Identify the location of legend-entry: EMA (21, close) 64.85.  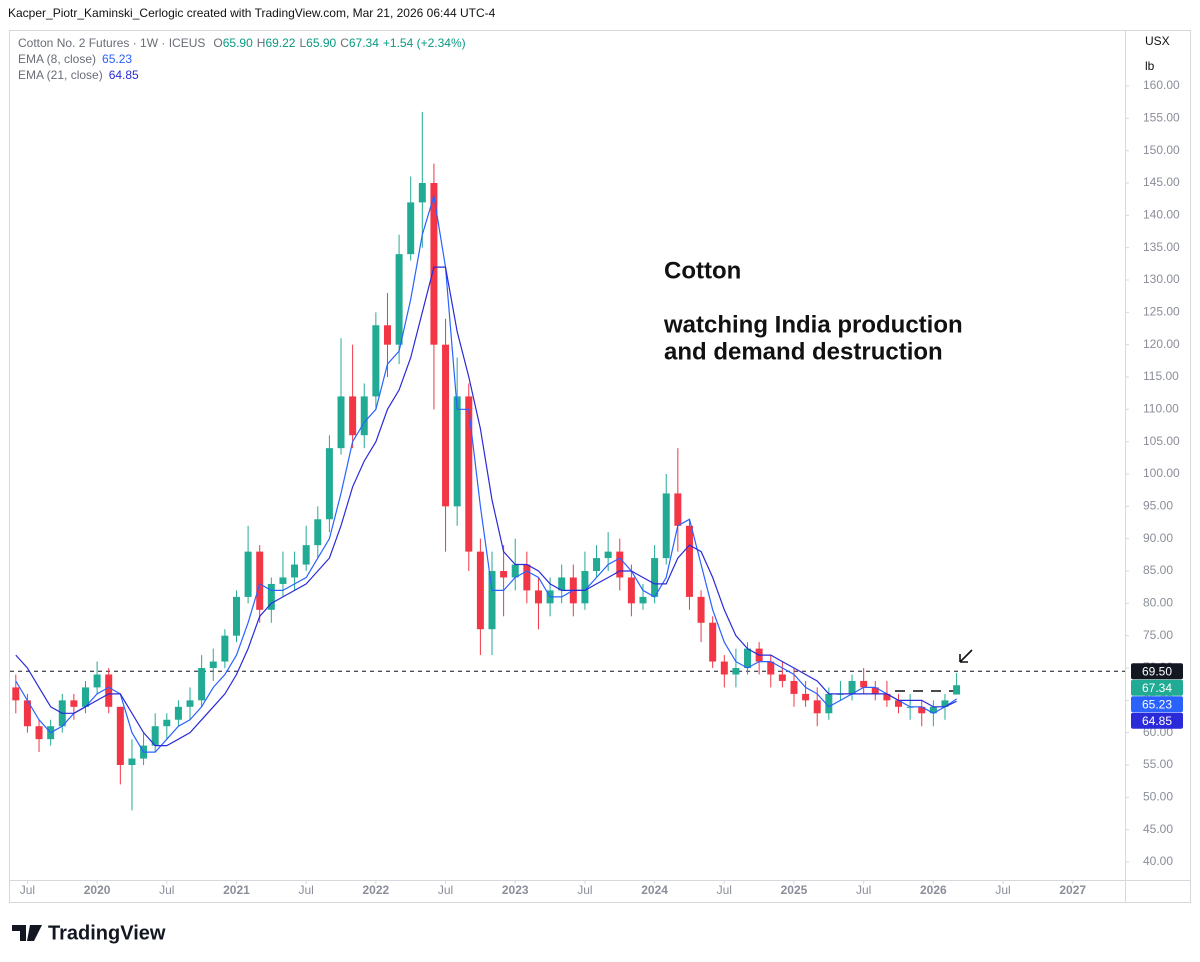
(78, 75).